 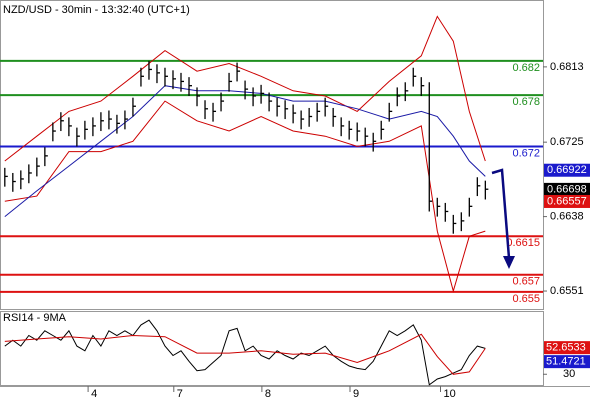 I want to click on y-tick-label: 0.6638, so click(x=567, y=217).